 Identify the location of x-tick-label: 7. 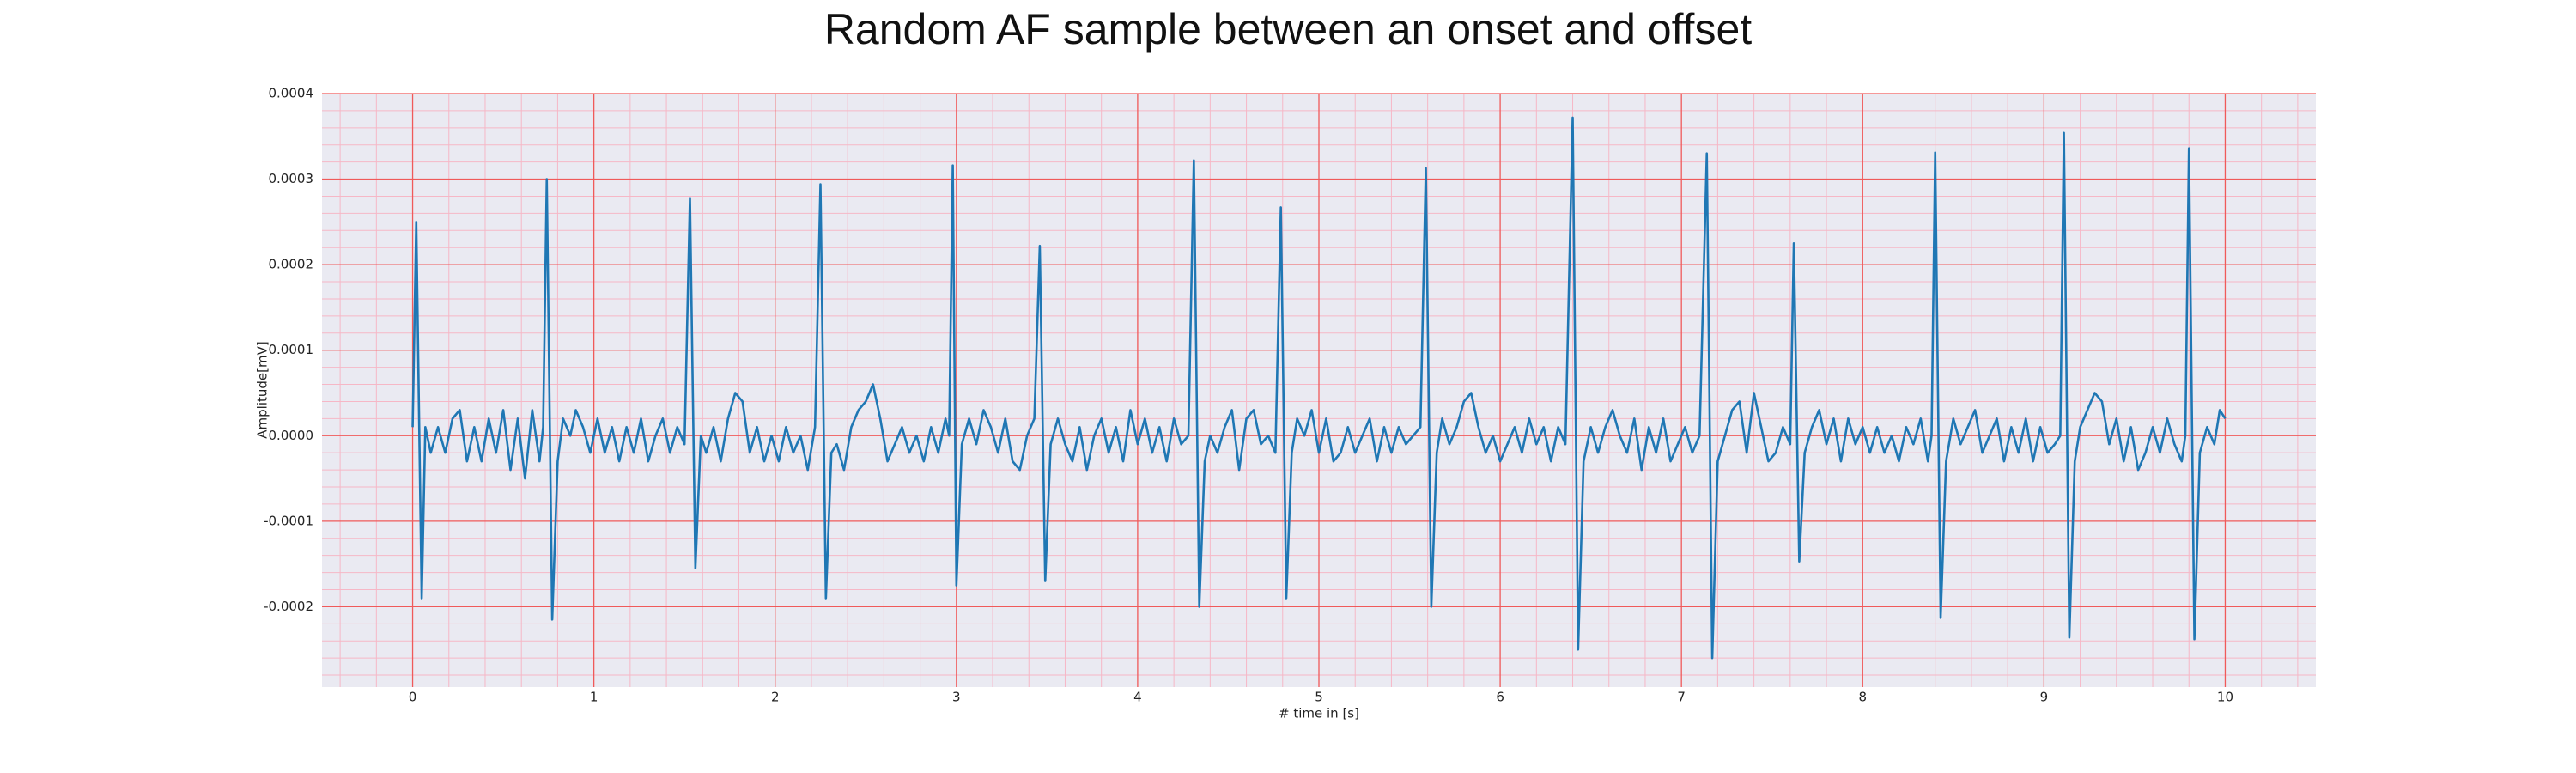
(1682, 697).